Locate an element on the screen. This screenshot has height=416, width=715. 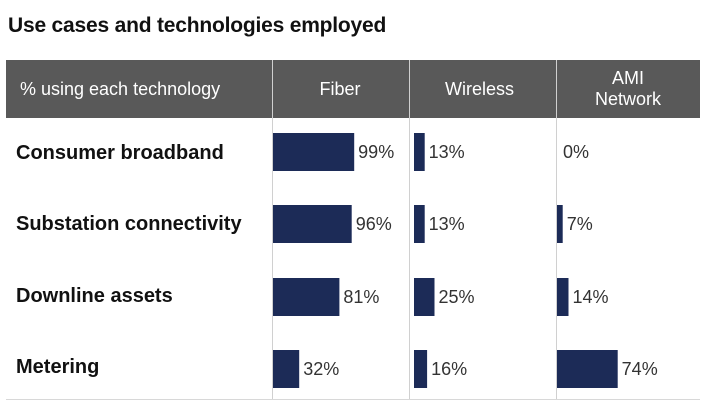
row-label-substation-connectivity: Substation connectivity is located at coordinates (129, 224).